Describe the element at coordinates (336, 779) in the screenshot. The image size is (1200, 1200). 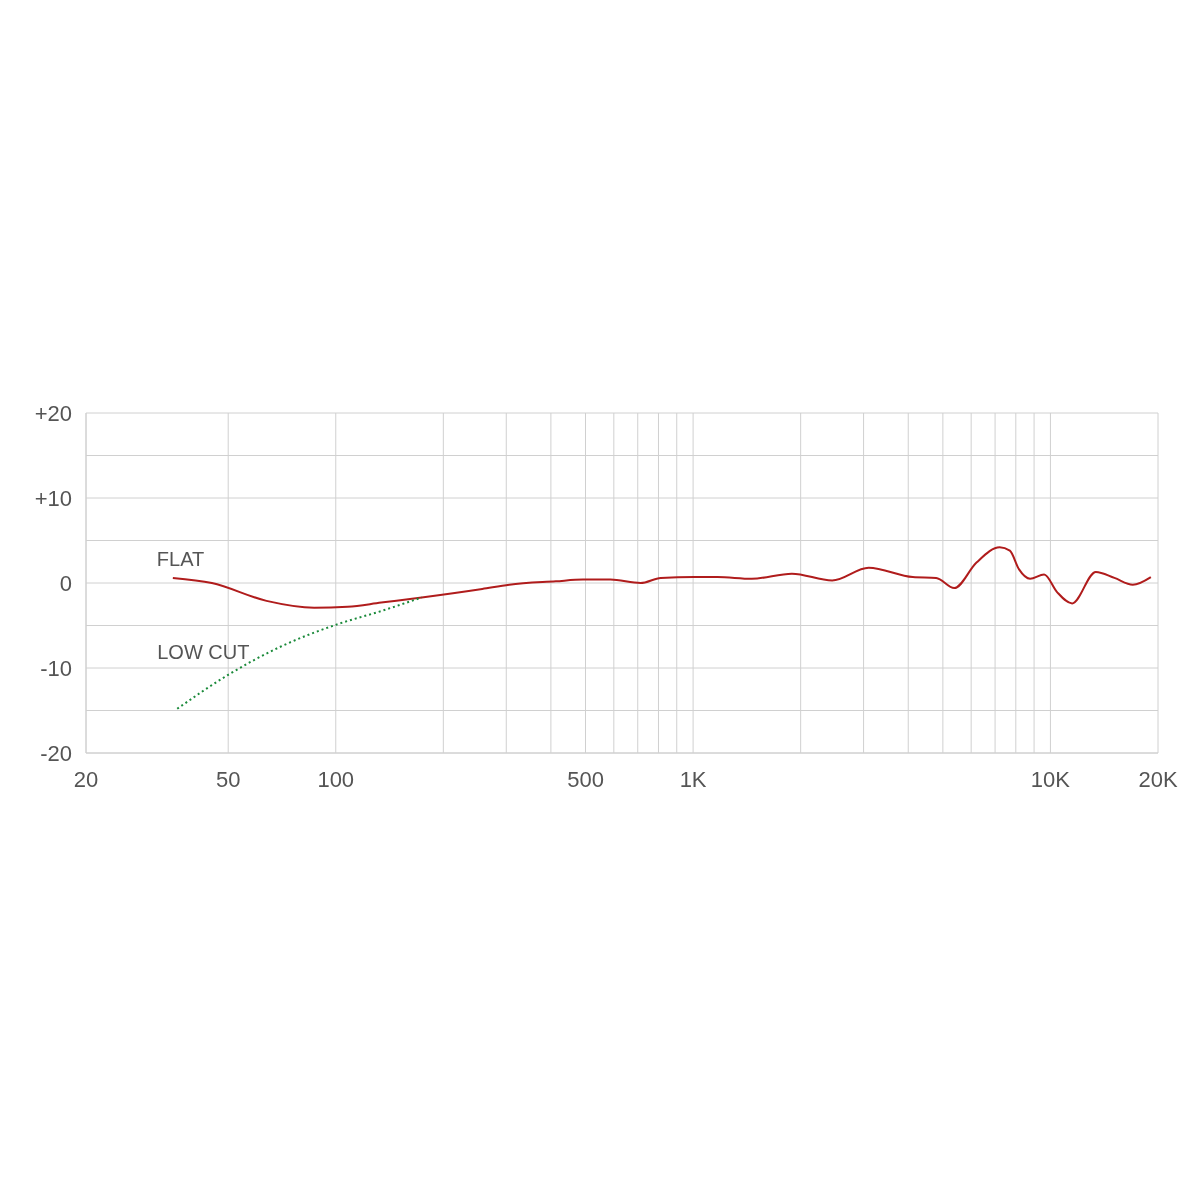
I see `x-tick-label: 100` at that location.